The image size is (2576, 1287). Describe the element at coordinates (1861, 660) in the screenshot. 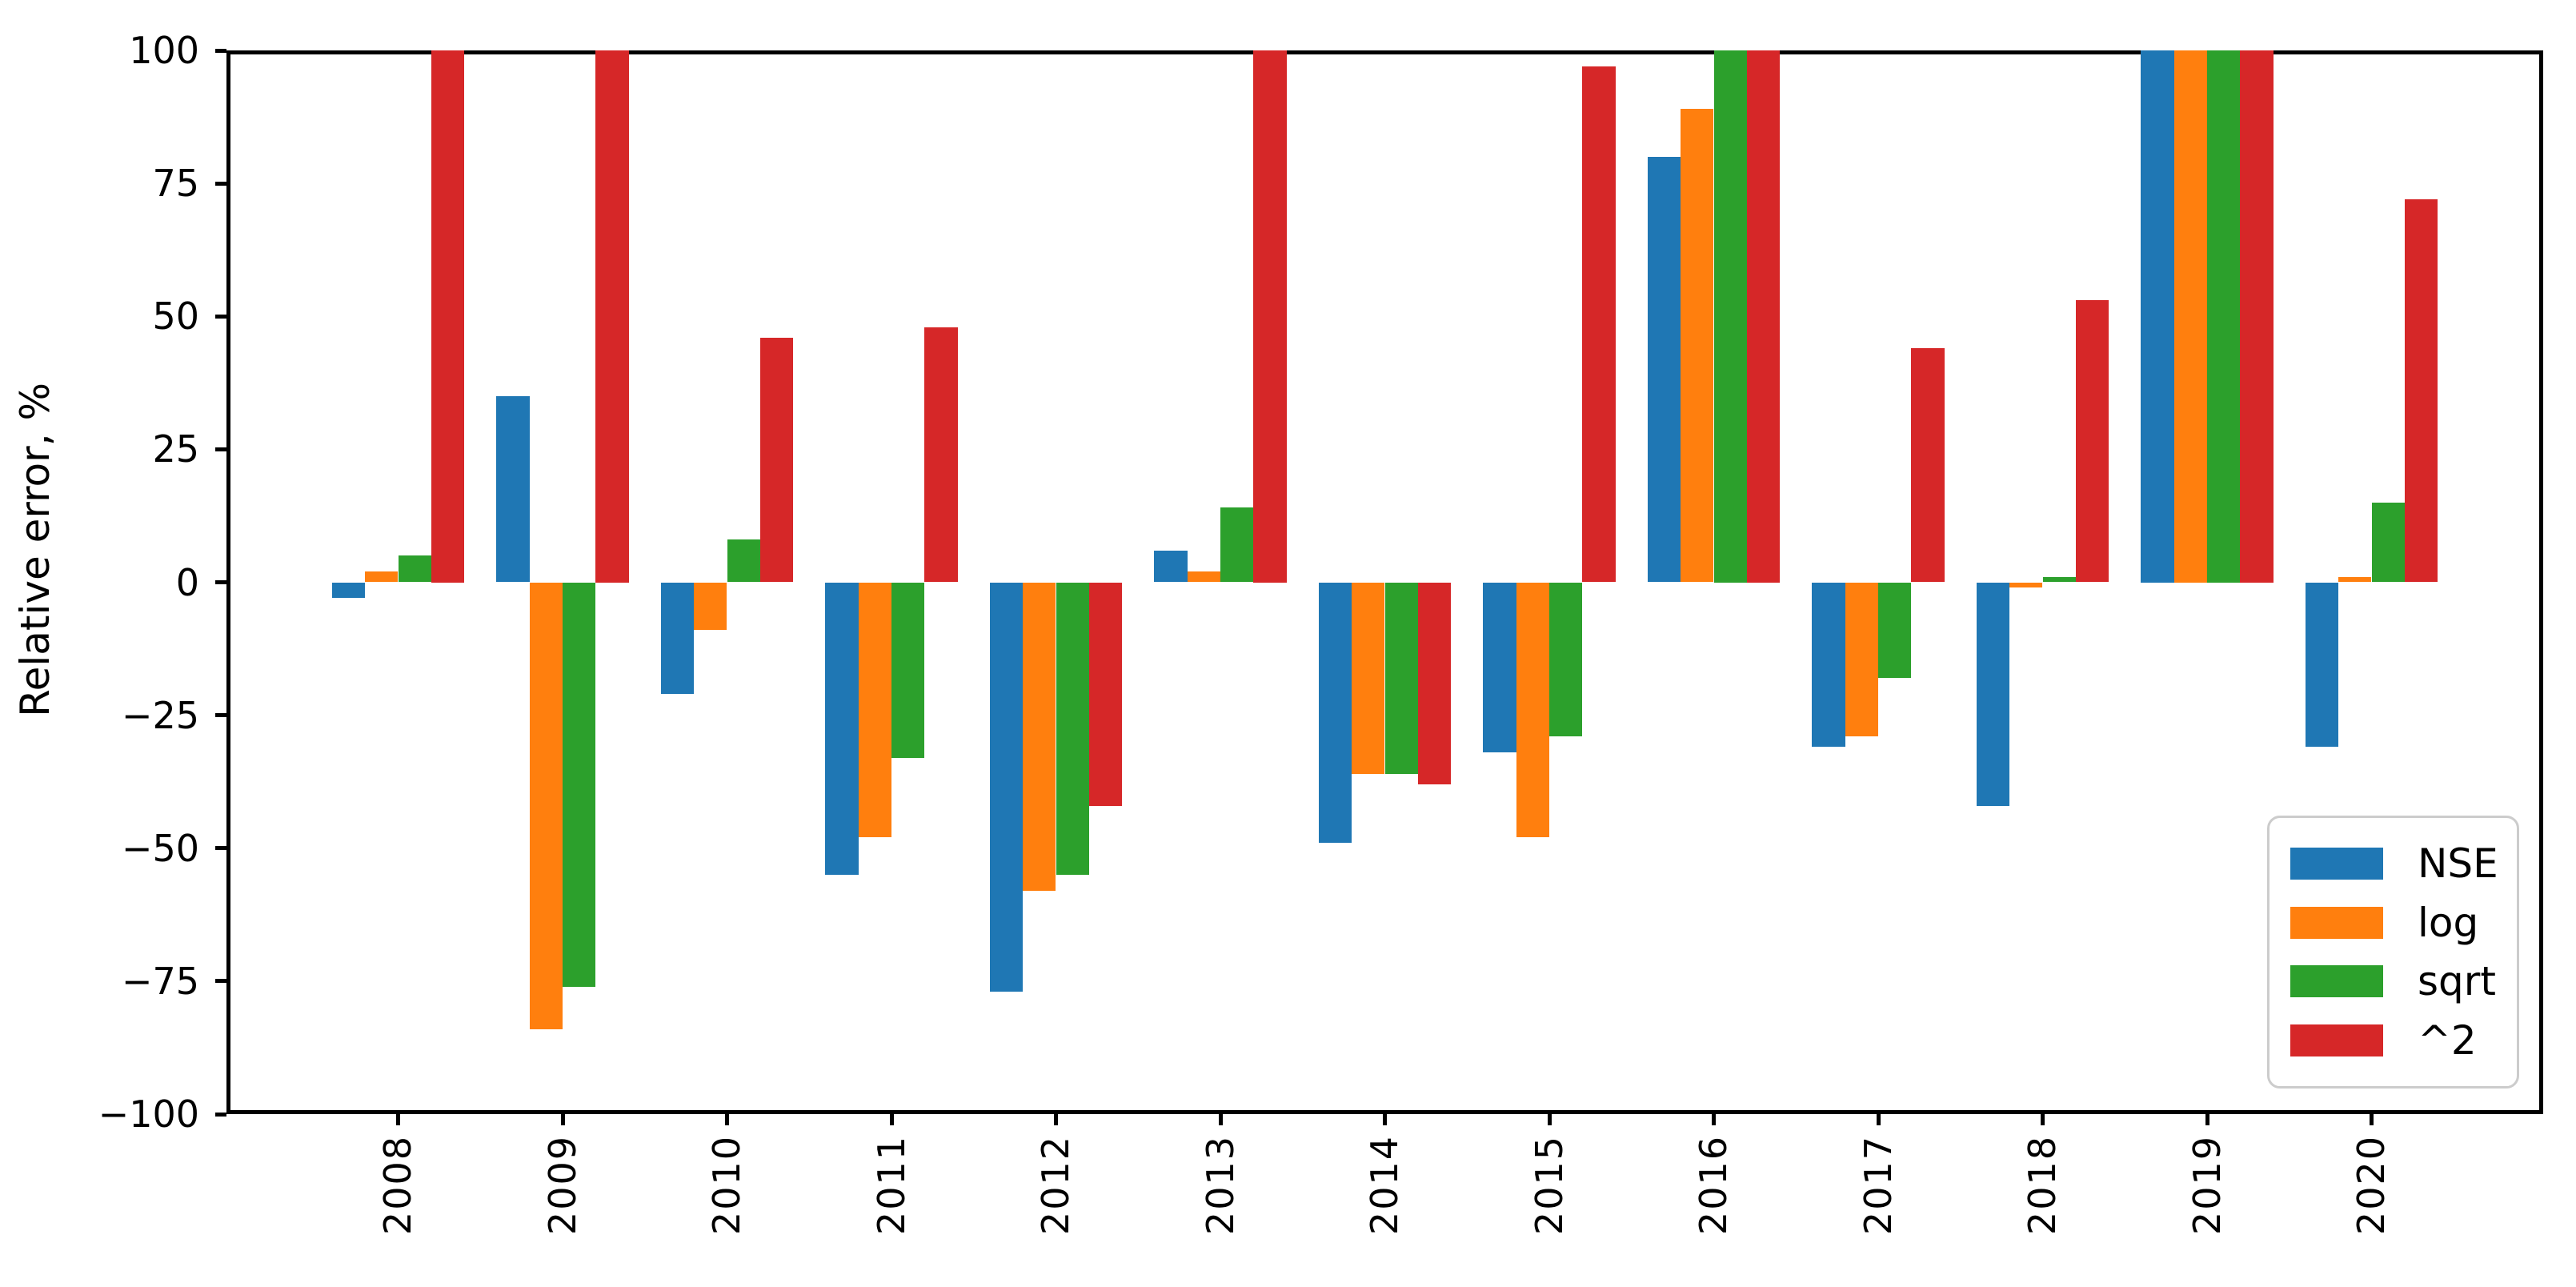

I see `bar-log-2017` at that location.